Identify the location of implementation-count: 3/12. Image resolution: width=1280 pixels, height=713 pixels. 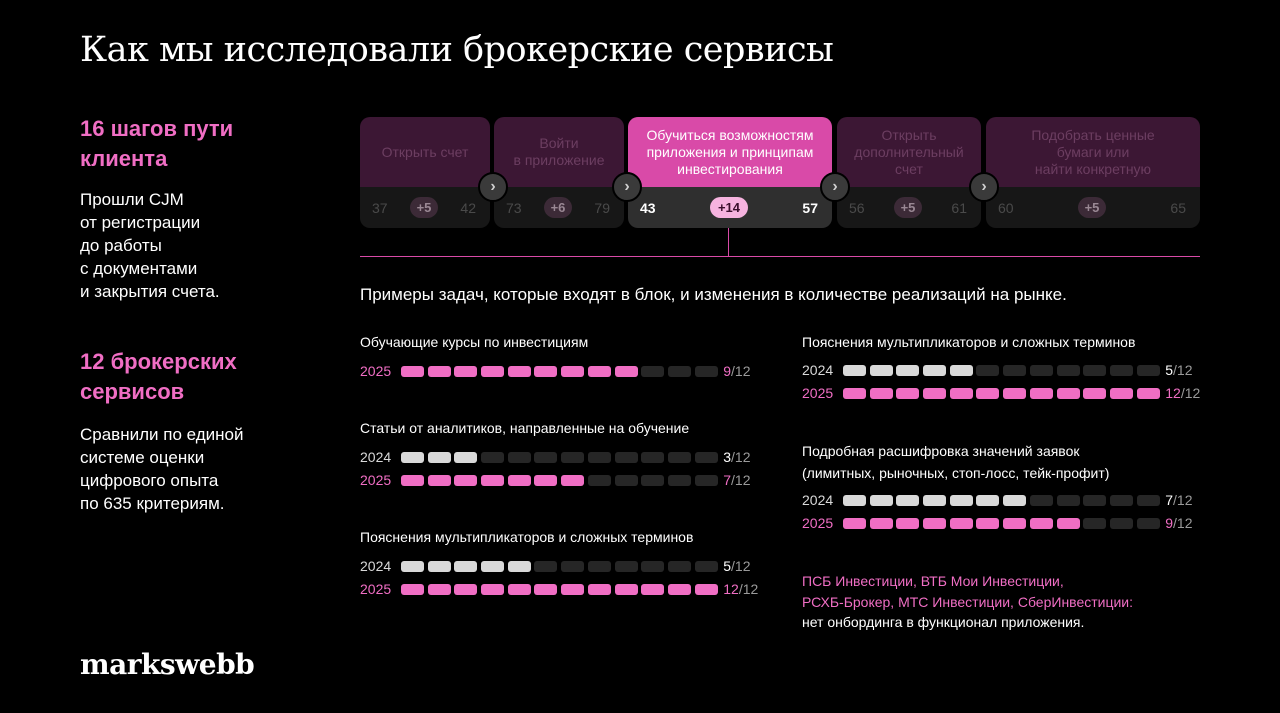
(736, 457).